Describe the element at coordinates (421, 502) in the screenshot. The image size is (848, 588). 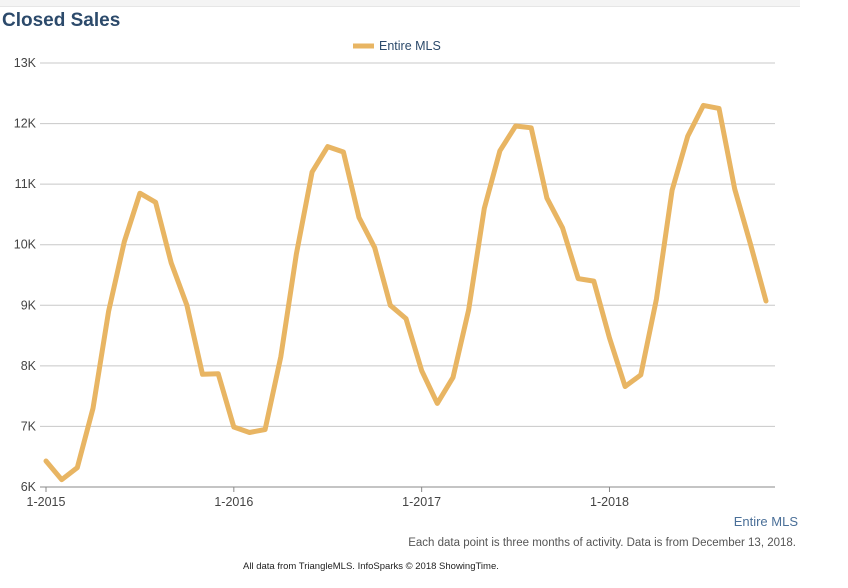
I see `x-tick-label: 1-2017` at that location.